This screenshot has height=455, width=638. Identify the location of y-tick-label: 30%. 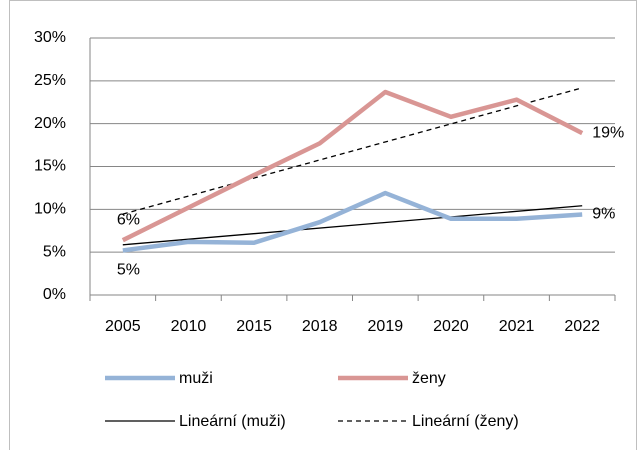
(50, 37).